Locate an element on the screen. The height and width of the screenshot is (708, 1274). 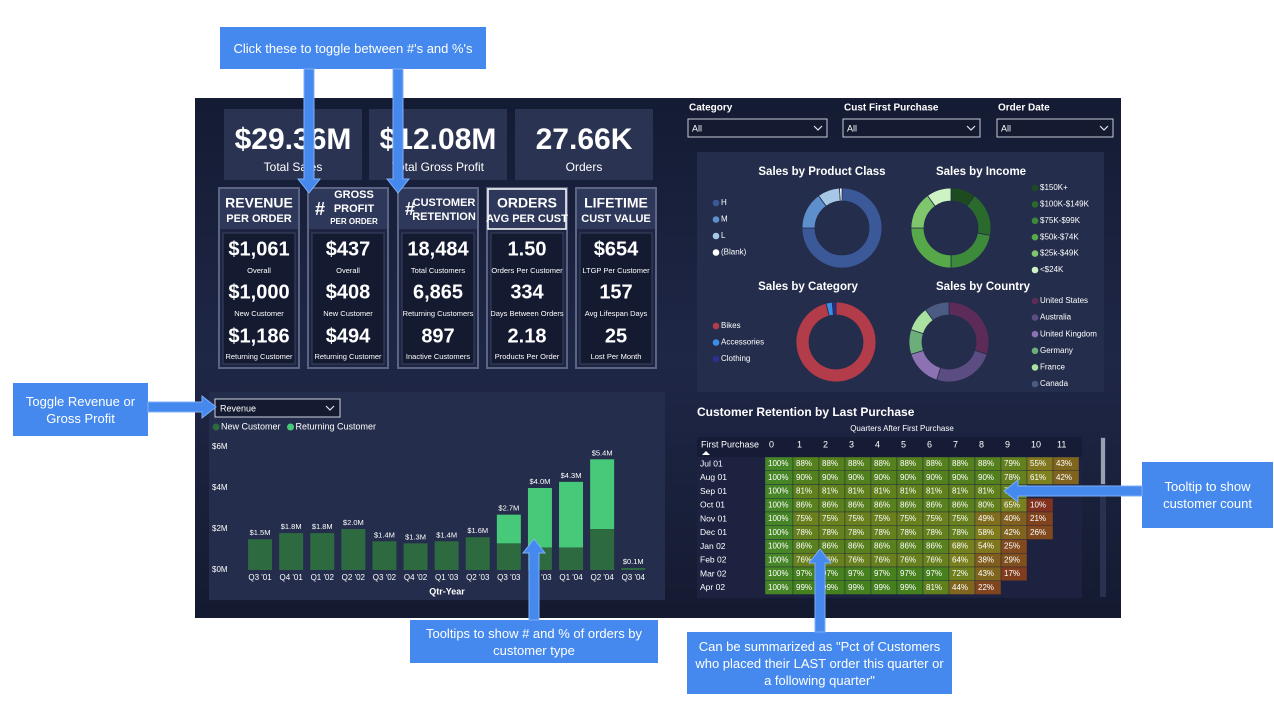
sort-indicator is located at coordinates (706, 453).